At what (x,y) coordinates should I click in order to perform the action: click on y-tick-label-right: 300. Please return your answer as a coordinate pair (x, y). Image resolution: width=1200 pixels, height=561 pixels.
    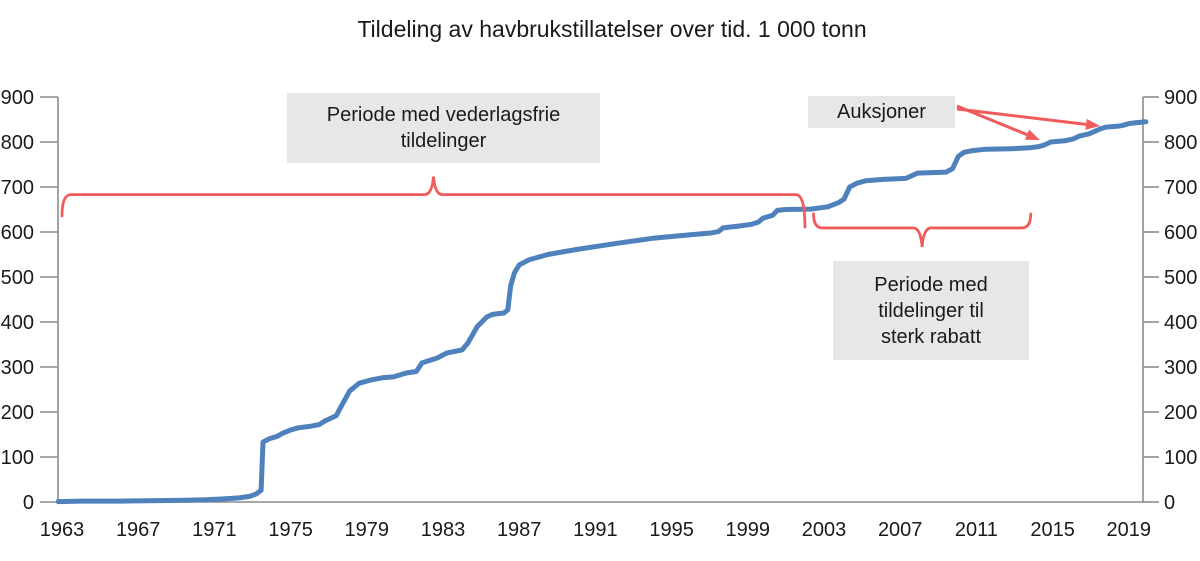
    Looking at the image, I should click on (1180, 368).